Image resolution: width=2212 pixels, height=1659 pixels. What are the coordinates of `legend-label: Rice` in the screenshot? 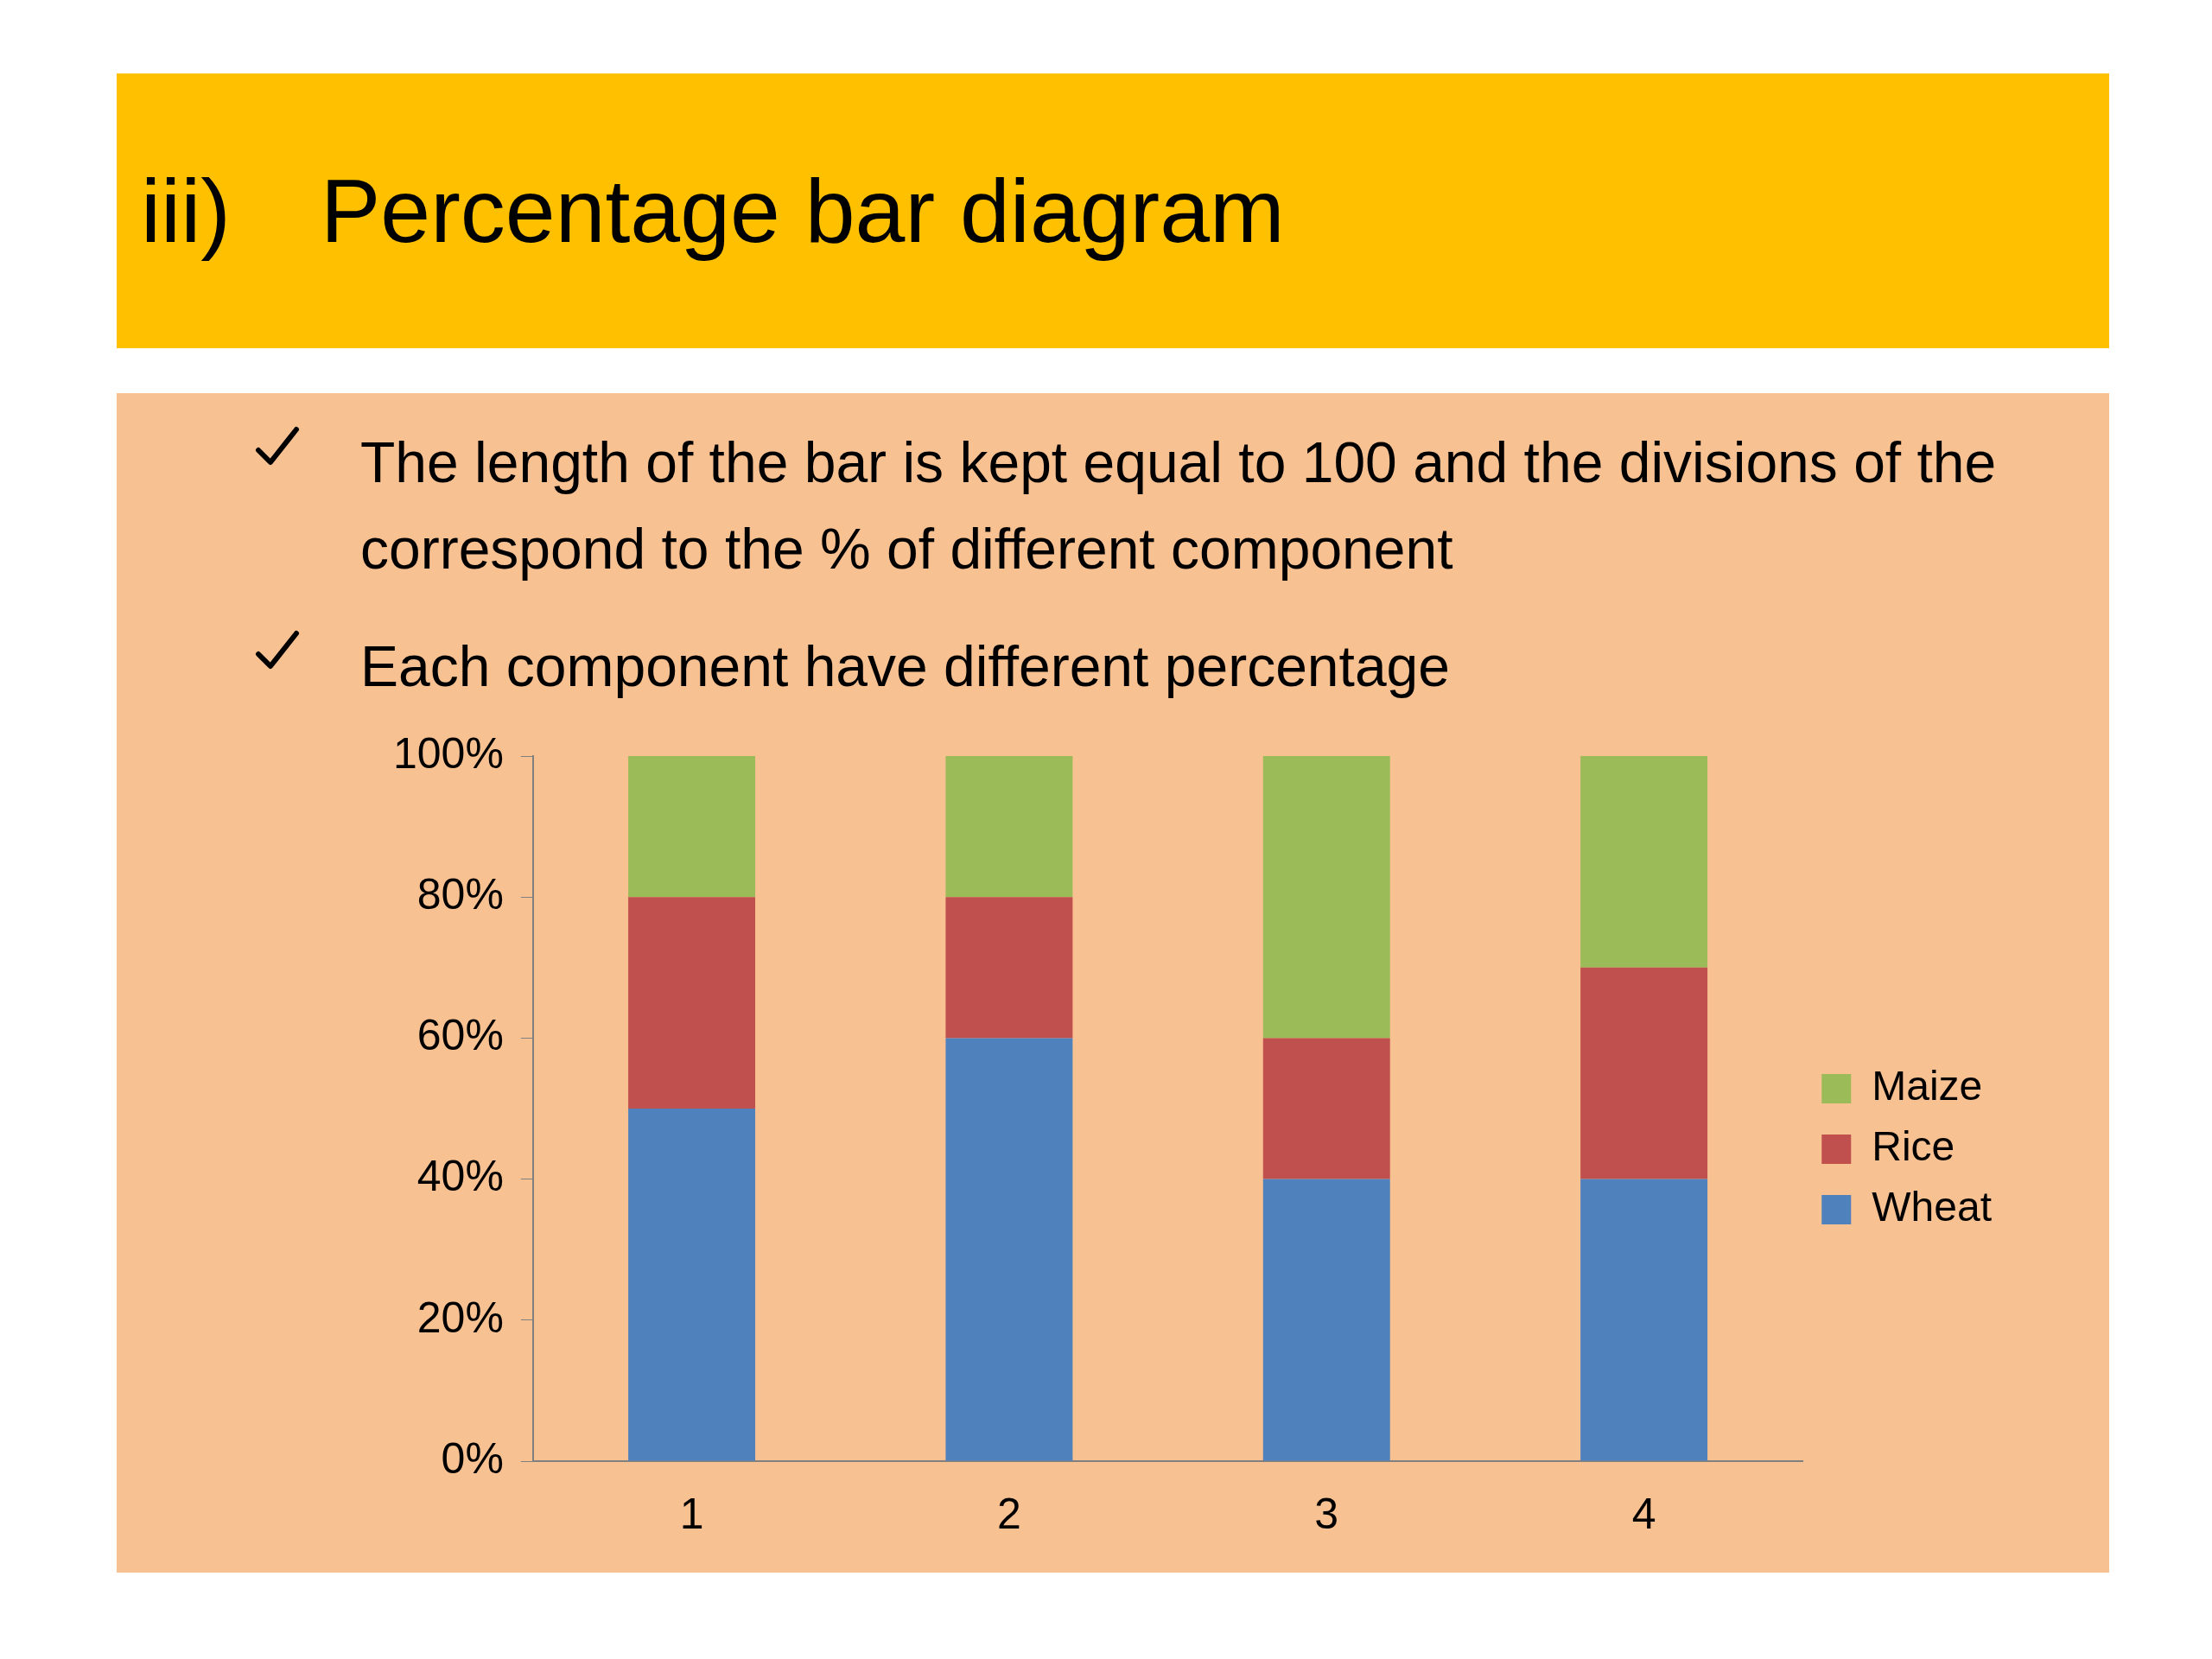 It's located at (1913, 1146).